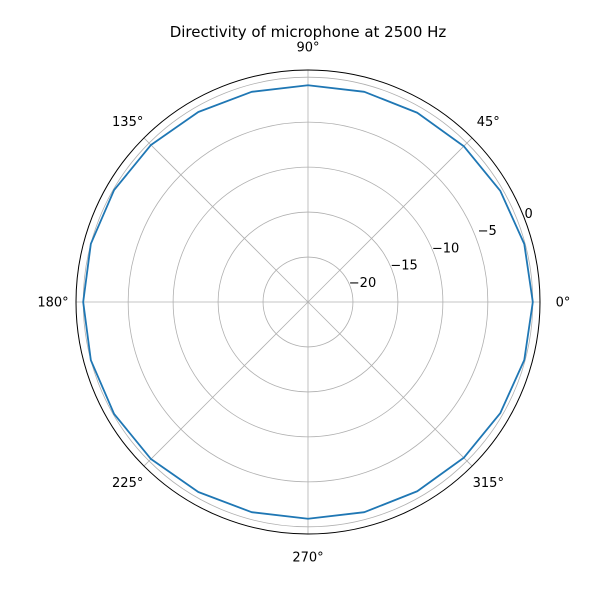 This screenshot has height=600, width=600. I want to click on theta-tick-label: 135°, so click(127, 122).